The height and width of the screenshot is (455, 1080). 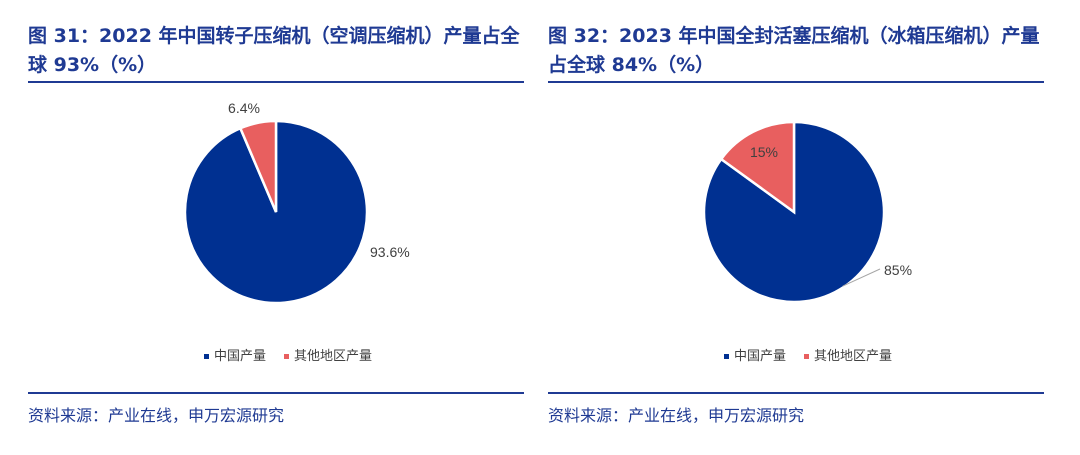 I want to click on figure-31-bottom-rule, so click(x=276, y=393).